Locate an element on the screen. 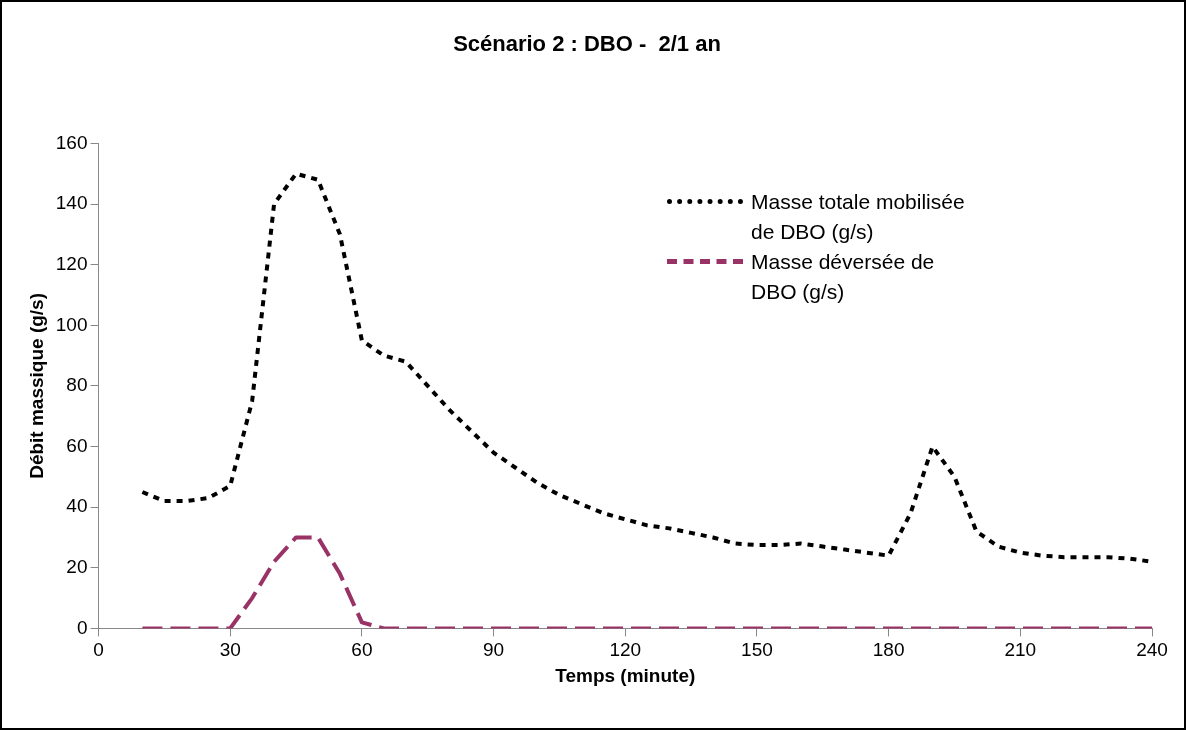 The width and height of the screenshot is (1186, 730). y-tick-label: 160 is located at coordinates (71, 142).